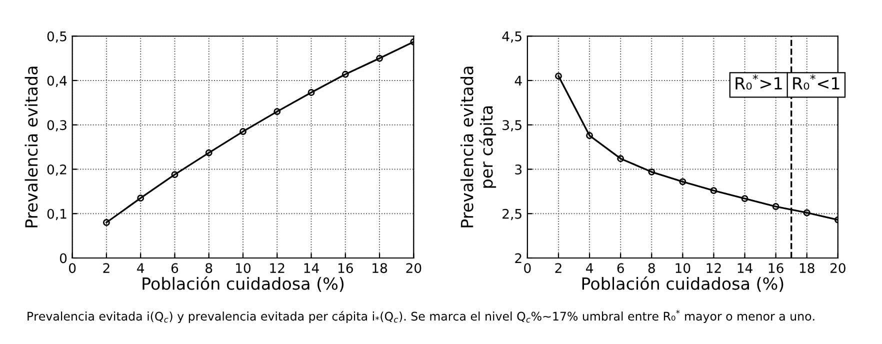  What do you see at coordinates (56, 214) in the screenshot?
I see `y-tick-label: 0,1` at bounding box center [56, 214].